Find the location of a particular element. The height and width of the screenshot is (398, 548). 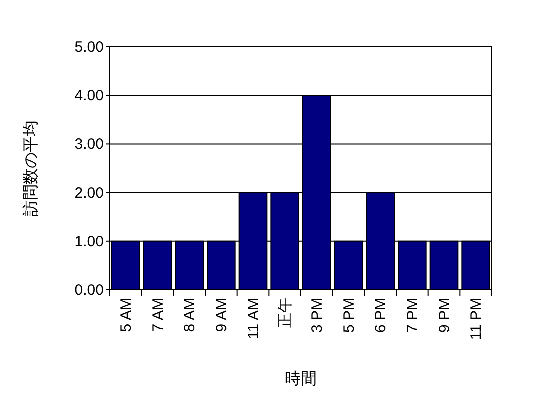

y-axis-title: 訪問数の平均 is located at coordinates (31, 168).